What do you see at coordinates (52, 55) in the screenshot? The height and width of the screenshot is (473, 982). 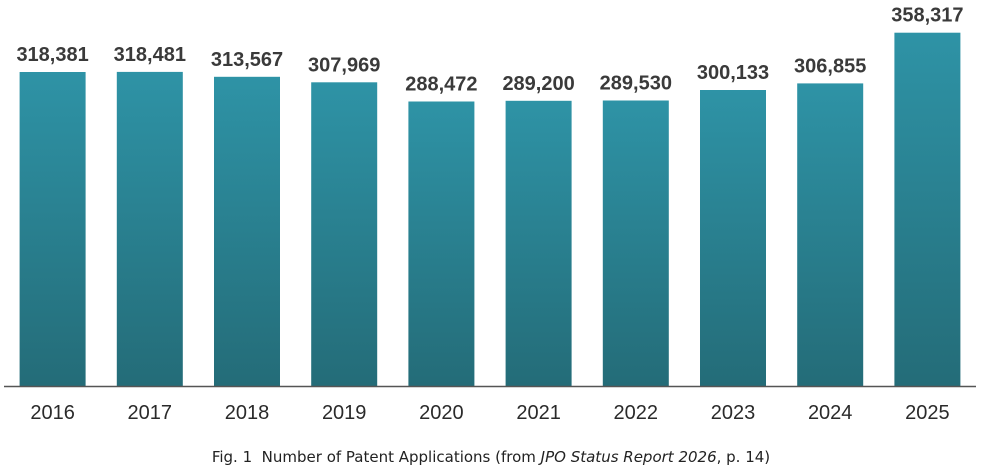 I see `value-label-2016: 318,381` at bounding box center [52, 55].